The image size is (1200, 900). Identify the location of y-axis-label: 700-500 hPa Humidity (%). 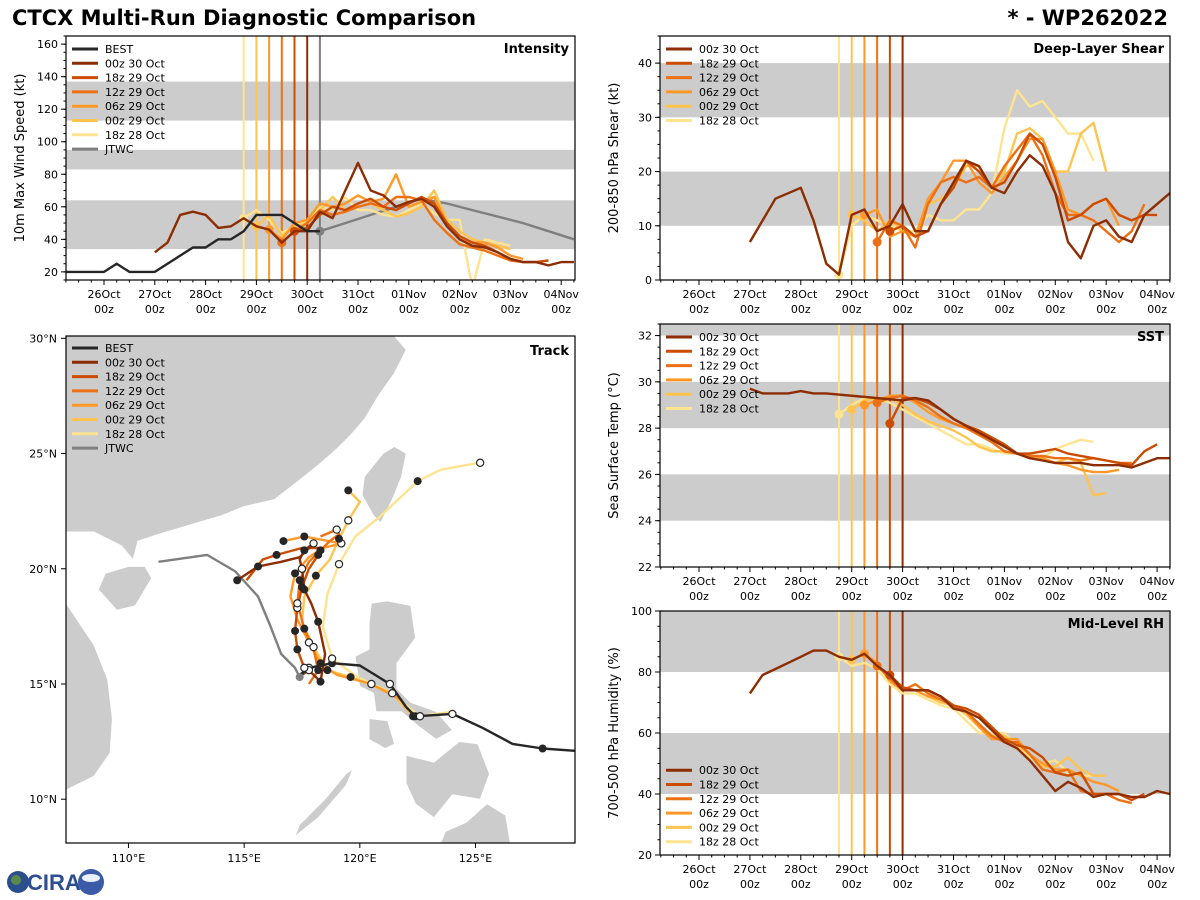
(614, 733).